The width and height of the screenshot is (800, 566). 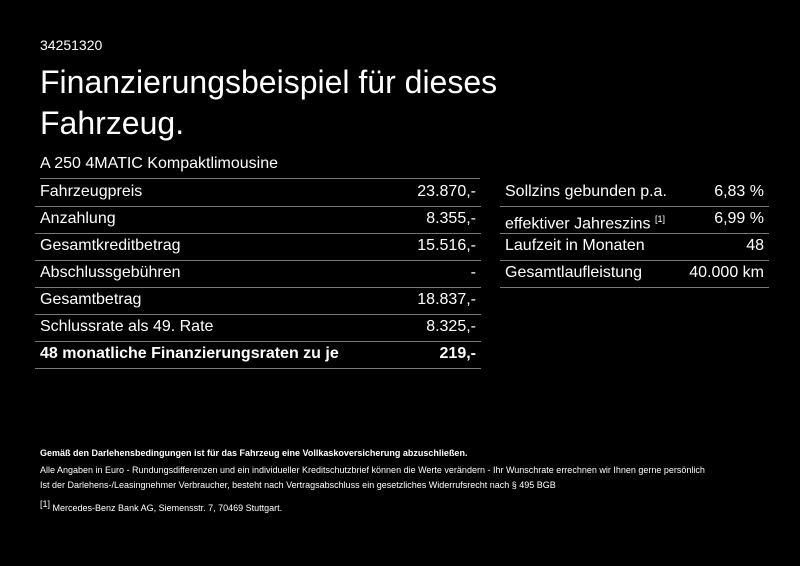 What do you see at coordinates (446, 245) in the screenshot?
I see `row-value: 15.516,-` at bounding box center [446, 245].